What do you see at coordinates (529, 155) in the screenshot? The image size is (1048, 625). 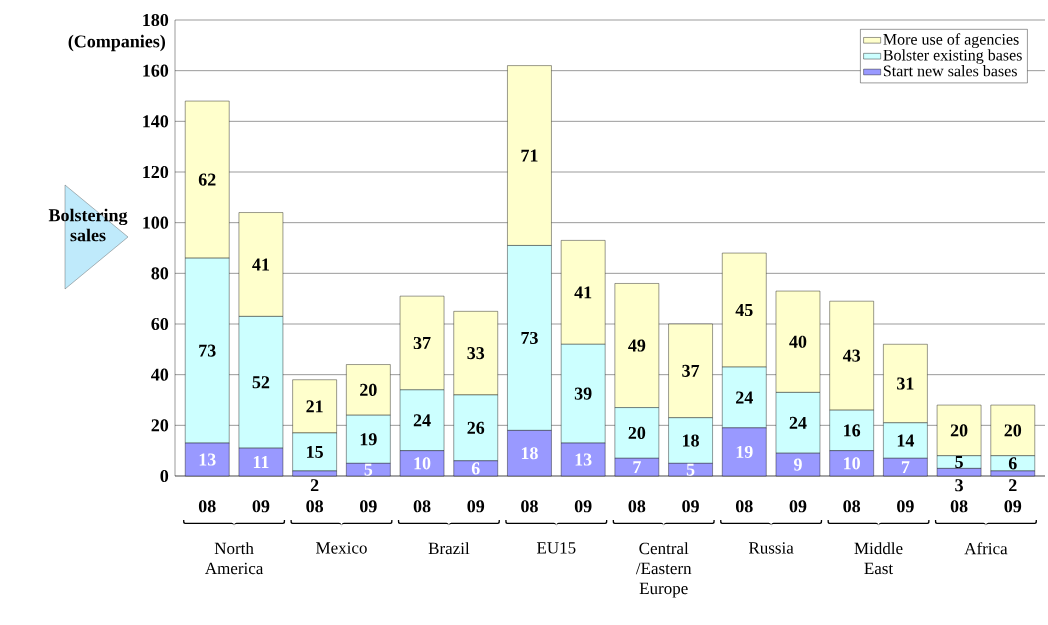 I see `data-label: 71` at bounding box center [529, 155].